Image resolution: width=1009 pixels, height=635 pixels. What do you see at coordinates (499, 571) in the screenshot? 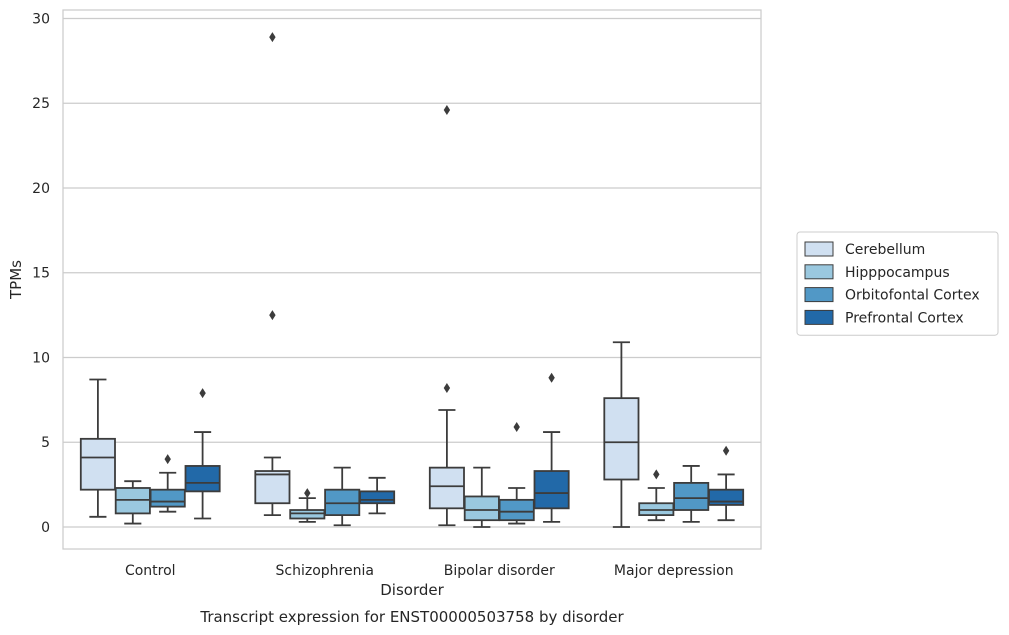
I see `x-tick-label: Bipolar disorder` at bounding box center [499, 571].